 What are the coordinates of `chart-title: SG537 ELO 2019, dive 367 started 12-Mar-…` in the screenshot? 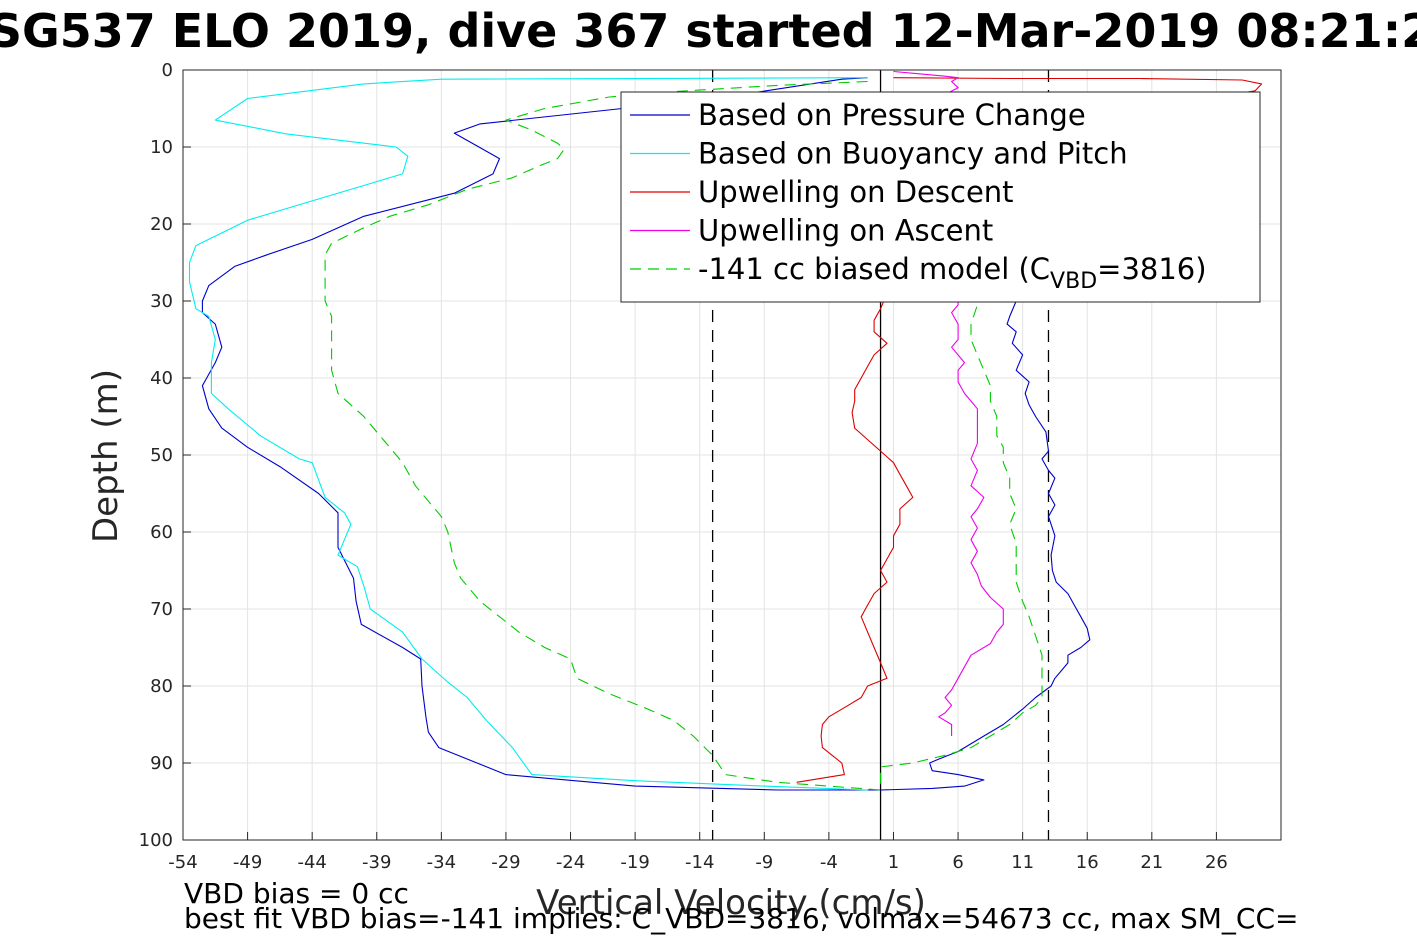 It's located at (708, 31).